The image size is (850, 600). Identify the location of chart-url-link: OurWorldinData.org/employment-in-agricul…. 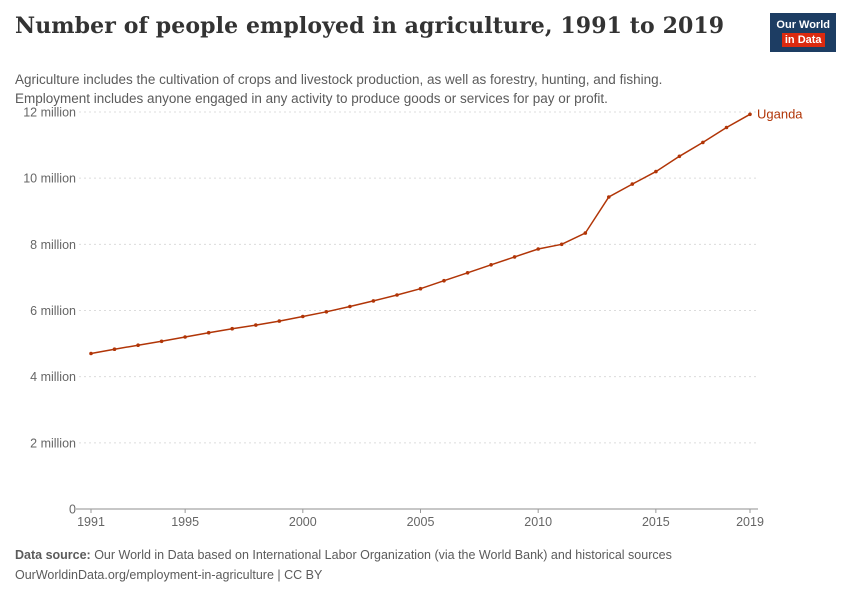
(144, 575).